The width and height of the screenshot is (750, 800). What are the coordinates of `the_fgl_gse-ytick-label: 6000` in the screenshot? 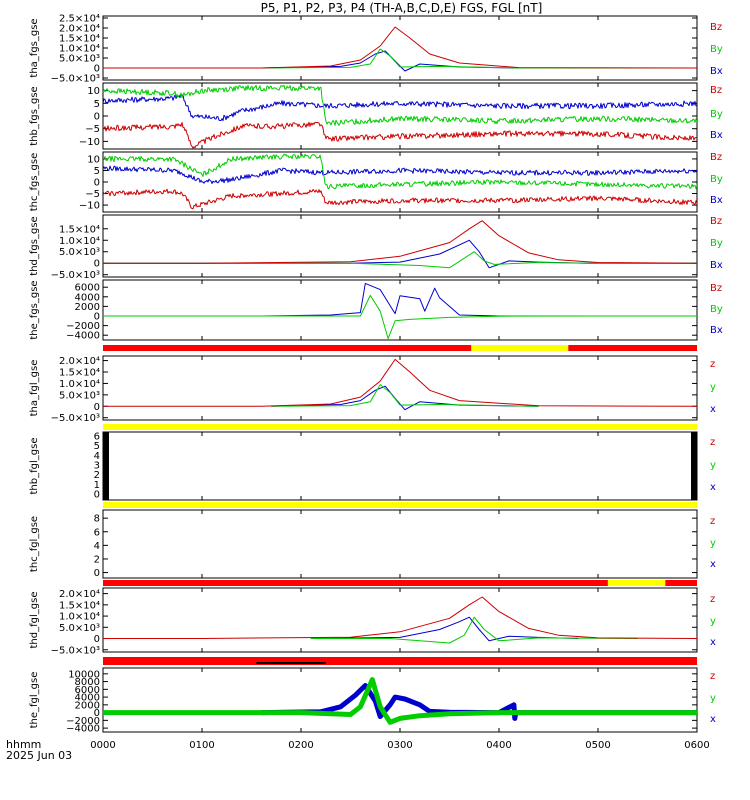 It's located at (87, 690).